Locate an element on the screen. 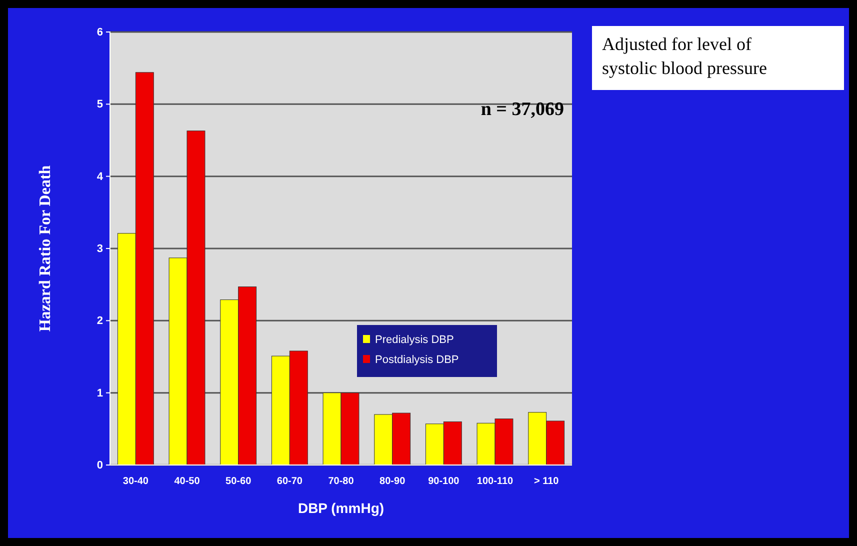  y-tick-label: 0 is located at coordinates (99, 466).